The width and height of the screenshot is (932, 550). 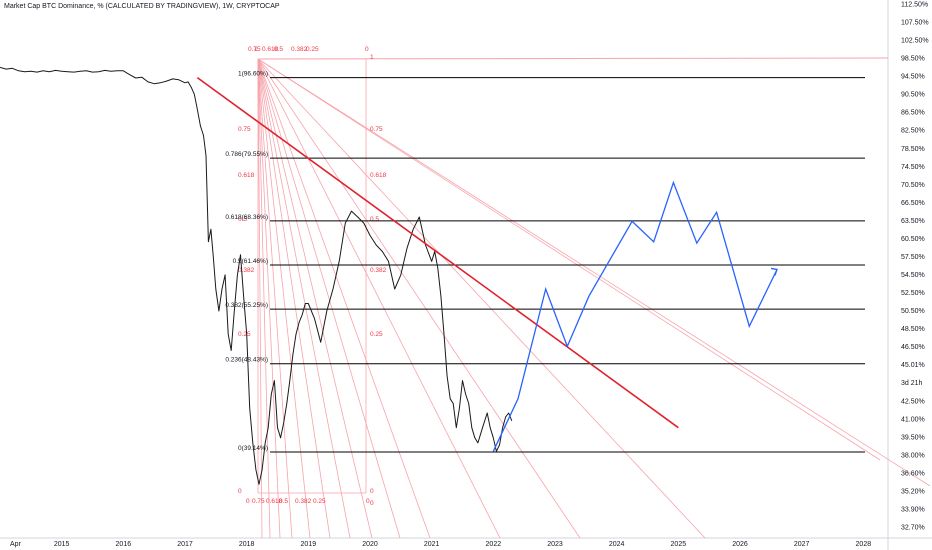 What do you see at coordinates (913, 491) in the screenshot?
I see `price-axis-label: 35.20%` at bounding box center [913, 491].